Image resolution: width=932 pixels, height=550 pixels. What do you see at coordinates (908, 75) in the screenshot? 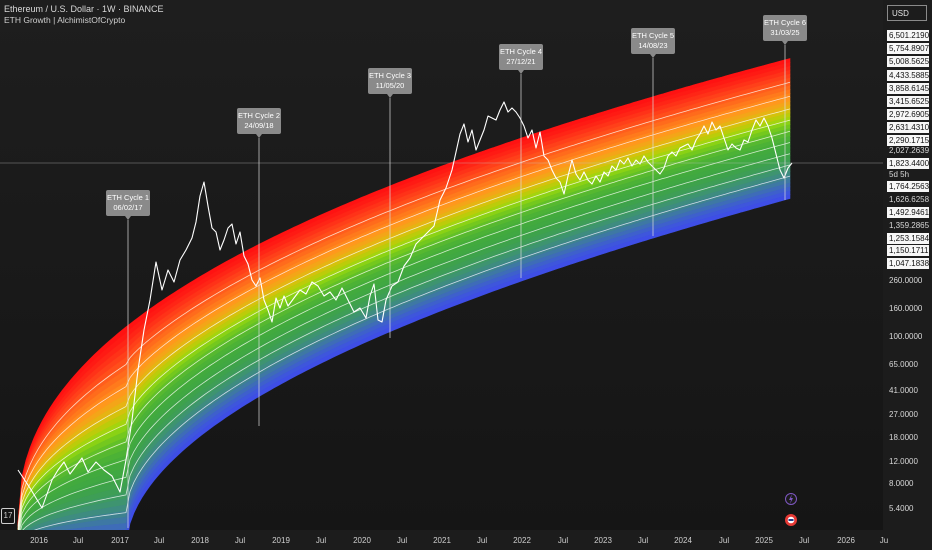
I see `price-axis-label: 4,433.5885` at bounding box center [908, 75].